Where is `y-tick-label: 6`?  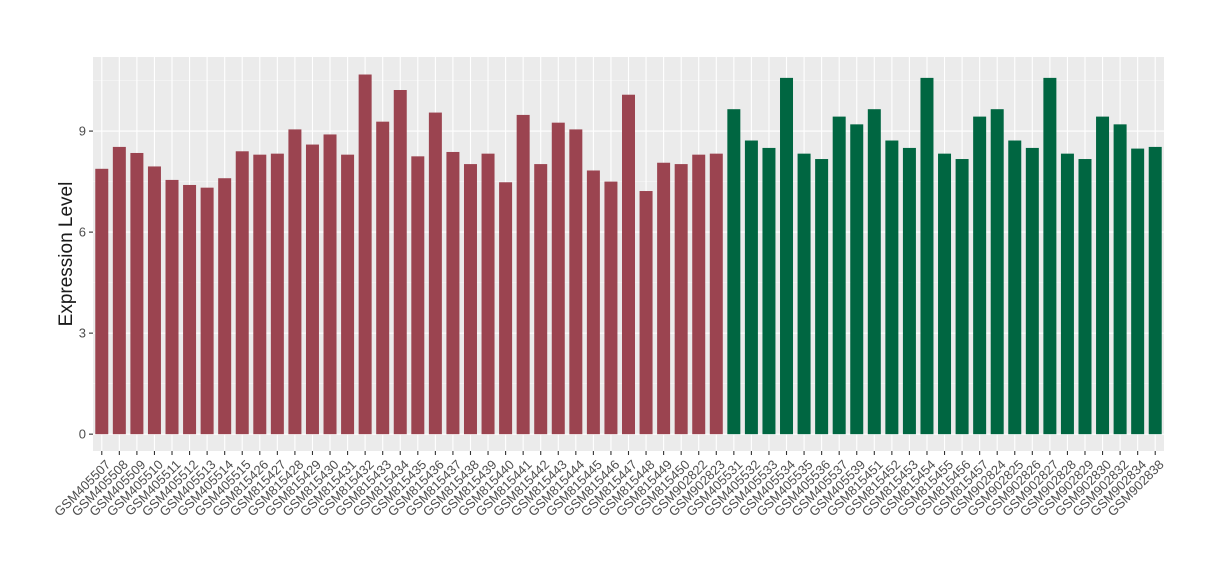 y-tick-label: 6 is located at coordinates (82, 232).